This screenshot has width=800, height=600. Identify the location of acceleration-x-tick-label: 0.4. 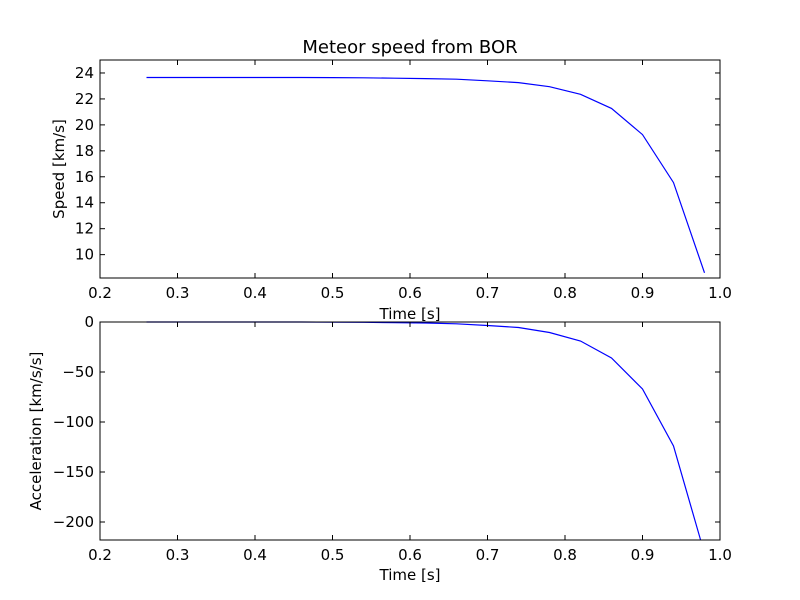
(255, 555).